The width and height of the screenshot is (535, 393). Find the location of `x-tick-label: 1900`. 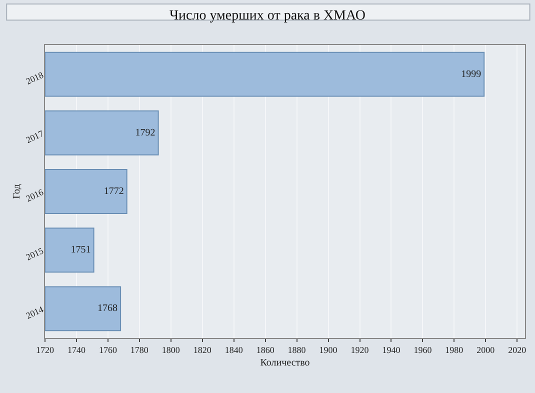

x-tick-label: 1900 is located at coordinates (328, 349).